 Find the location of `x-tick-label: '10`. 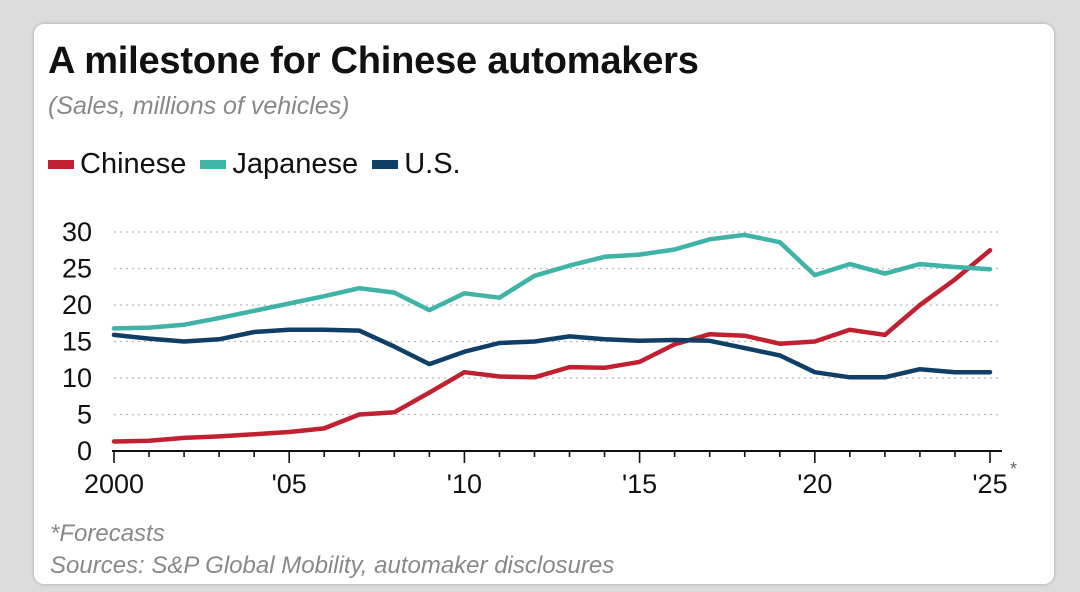

x-tick-label: '10 is located at coordinates (464, 484).